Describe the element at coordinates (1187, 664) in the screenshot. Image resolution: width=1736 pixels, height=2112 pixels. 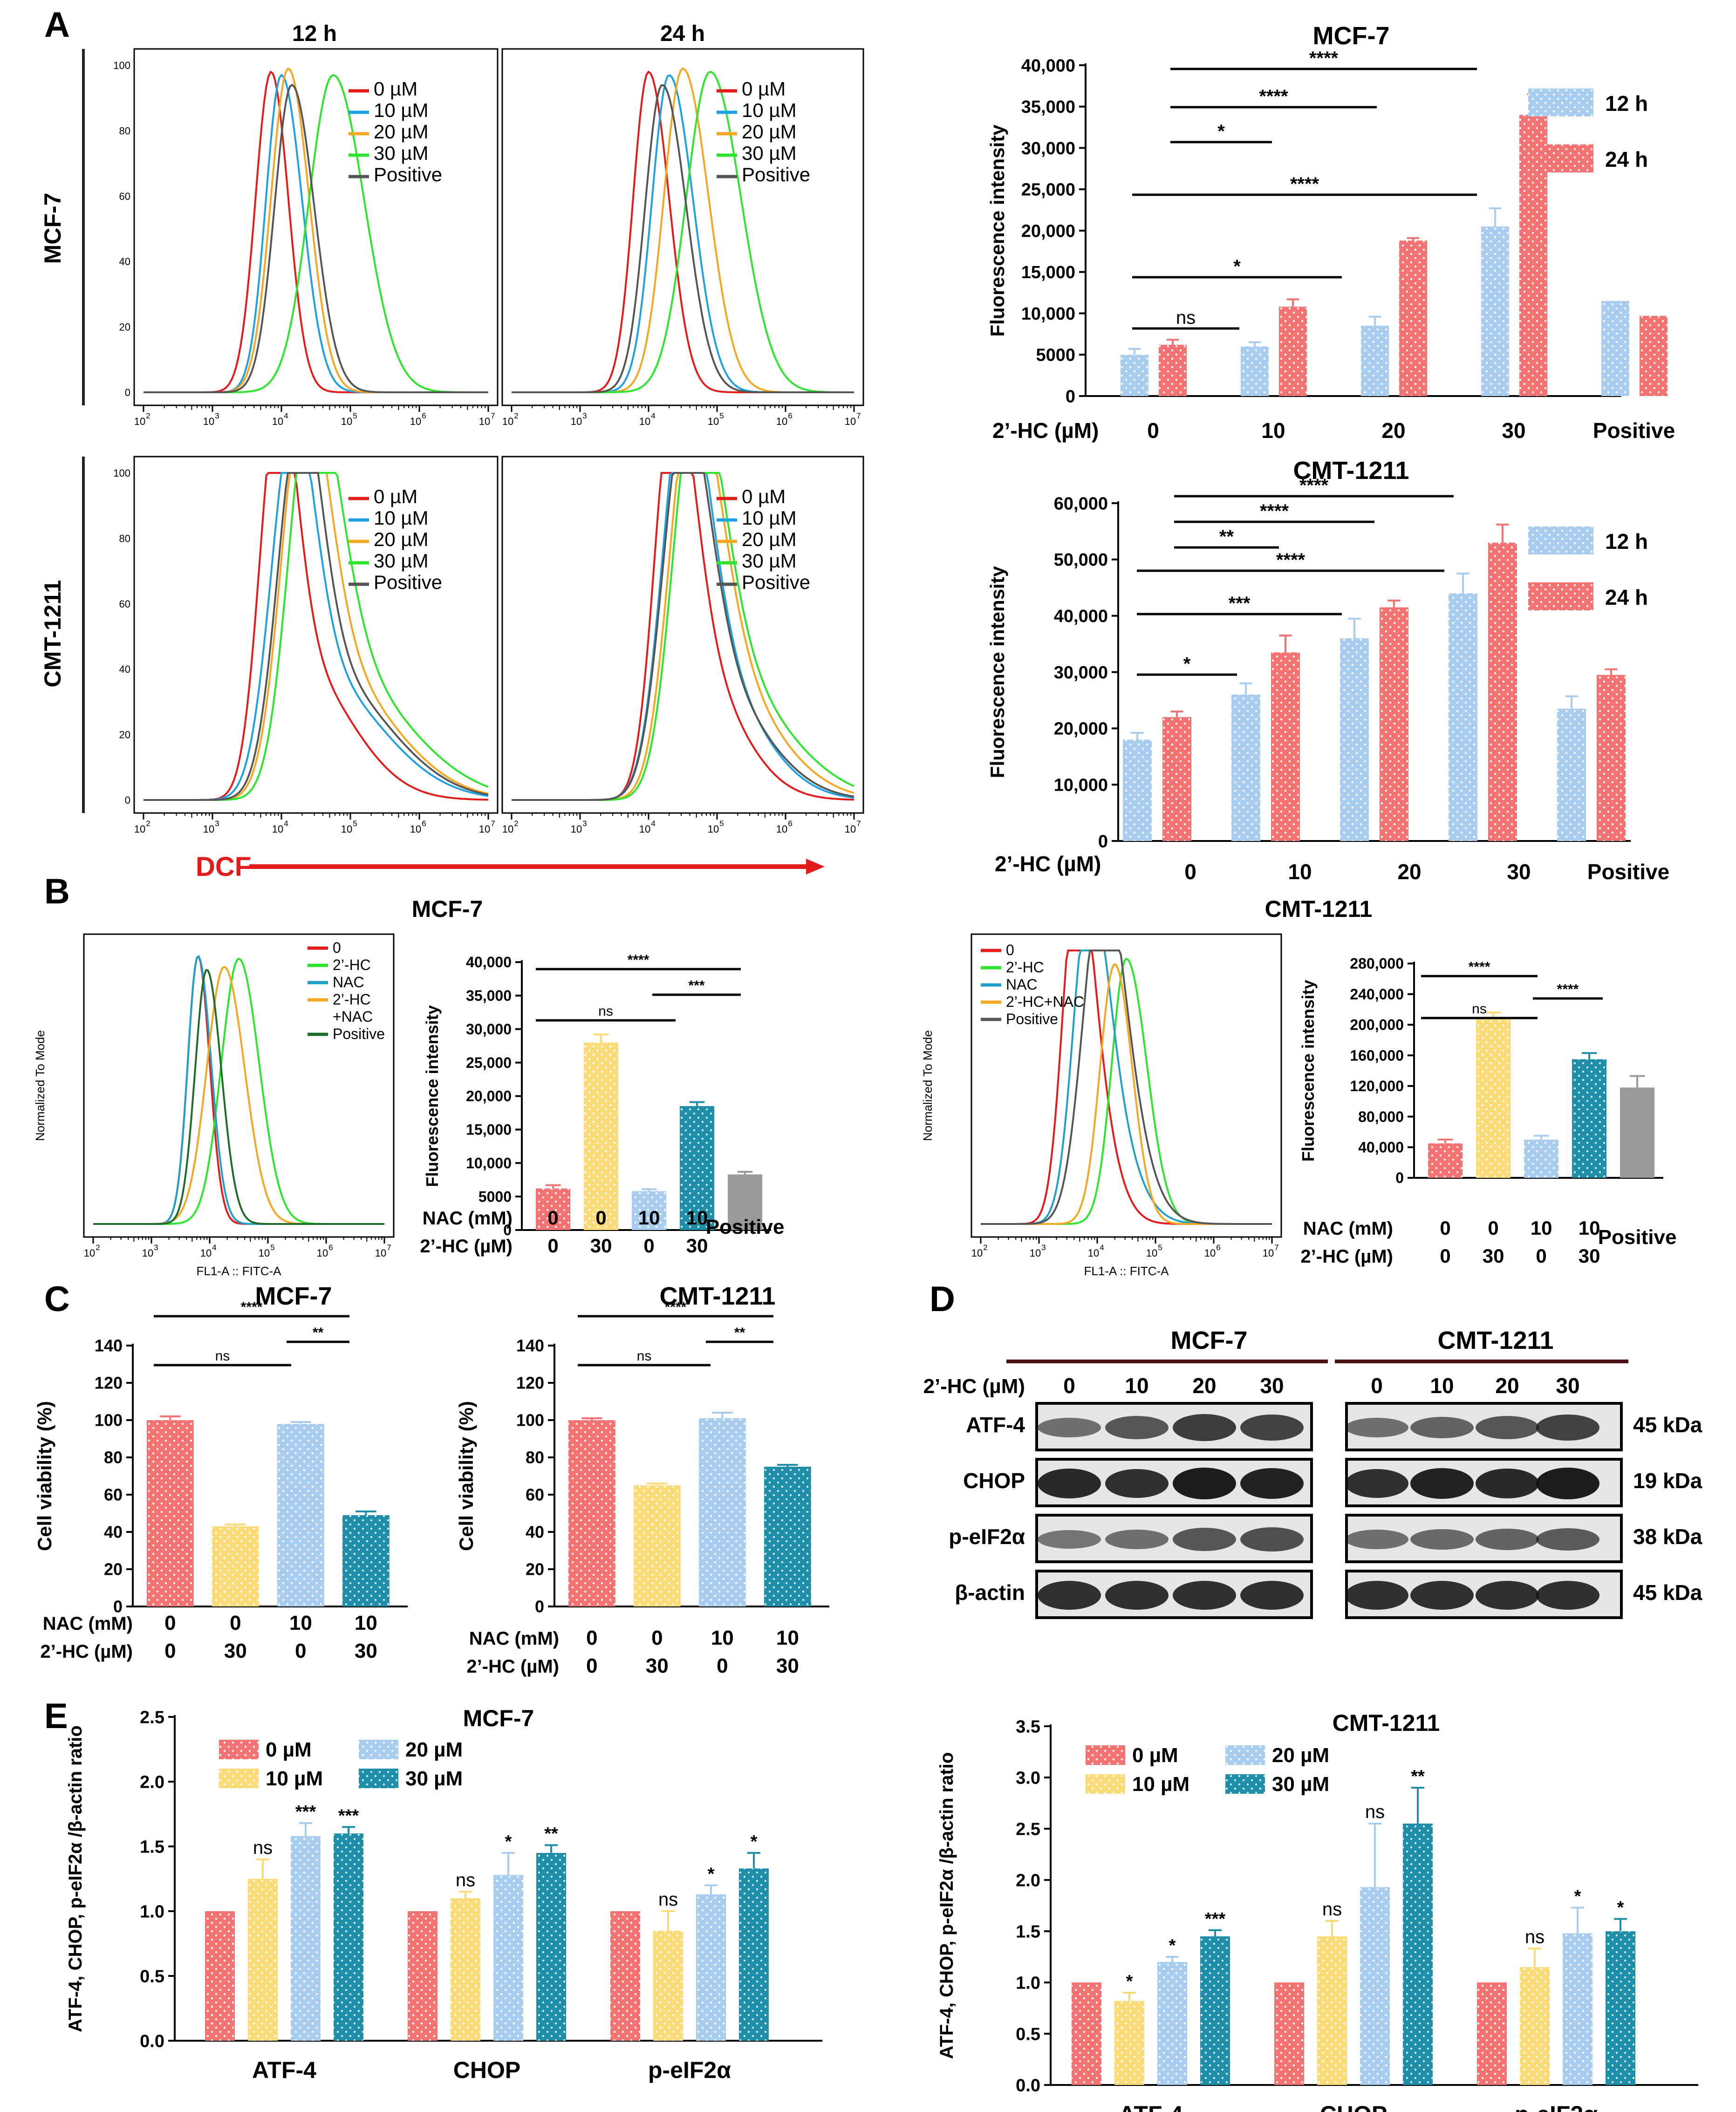
I see `significance-label: *` at that location.